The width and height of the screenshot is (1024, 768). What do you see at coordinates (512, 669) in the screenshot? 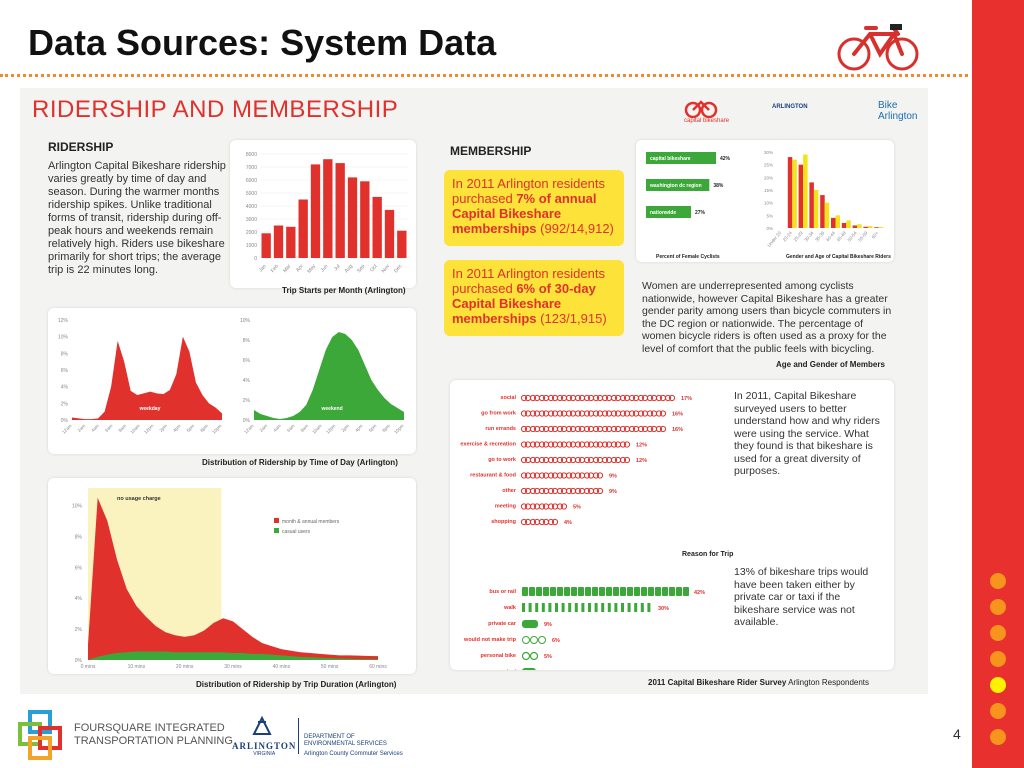
I see `mode-category-label: taxi` at bounding box center [512, 669].